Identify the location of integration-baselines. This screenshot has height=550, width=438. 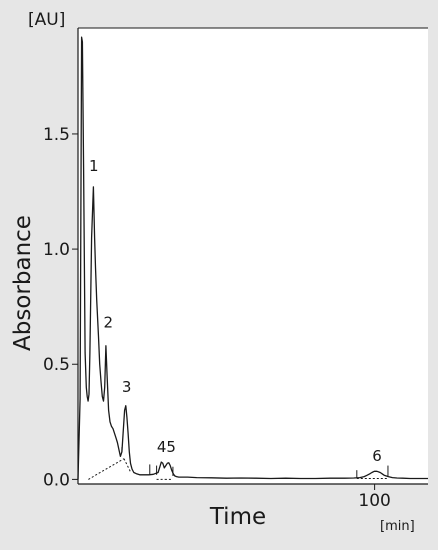
(238, 469).